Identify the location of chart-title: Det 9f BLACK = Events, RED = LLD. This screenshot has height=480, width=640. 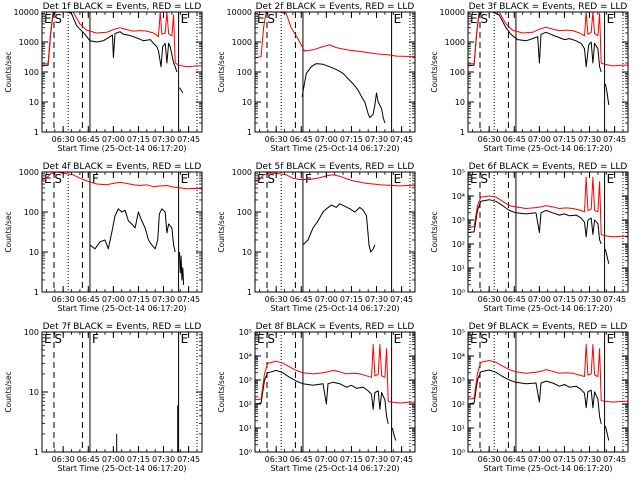
(548, 327).